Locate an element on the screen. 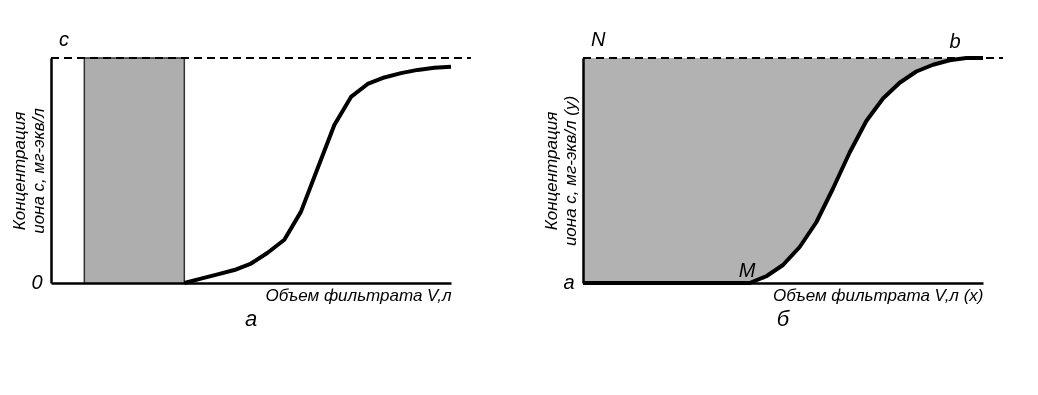 The width and height of the screenshot is (1038, 395). ref-line-label: N is located at coordinates (598, 39).